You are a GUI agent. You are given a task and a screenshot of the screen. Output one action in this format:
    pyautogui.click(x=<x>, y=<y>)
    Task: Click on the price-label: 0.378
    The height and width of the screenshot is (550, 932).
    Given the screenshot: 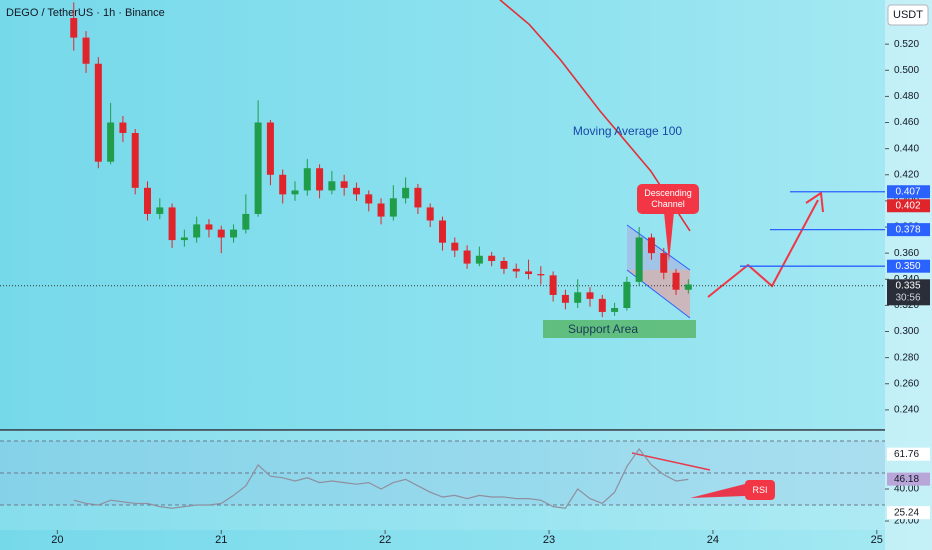 What is the action you would take?
    pyautogui.click(x=907, y=229)
    